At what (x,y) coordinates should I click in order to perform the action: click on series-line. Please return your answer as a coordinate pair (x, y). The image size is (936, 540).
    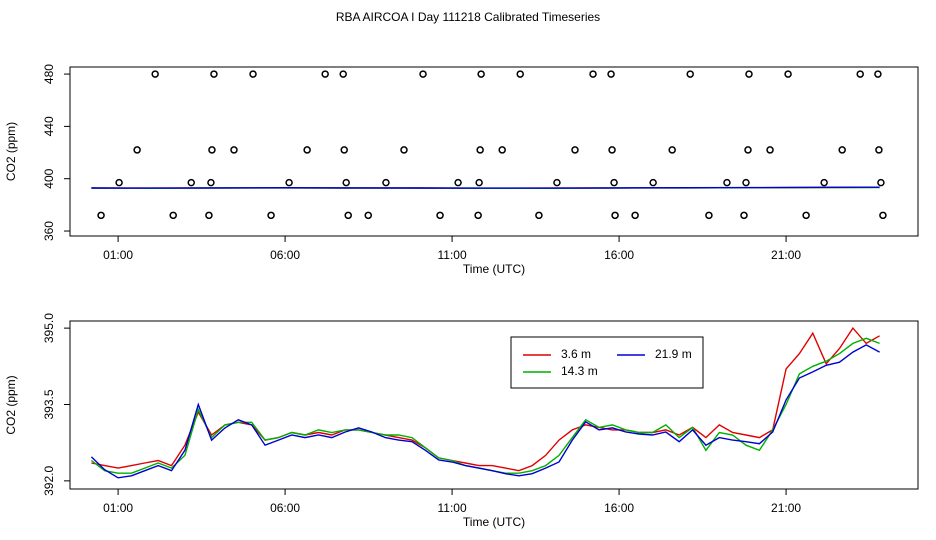
    Looking at the image, I should click on (485, 187).